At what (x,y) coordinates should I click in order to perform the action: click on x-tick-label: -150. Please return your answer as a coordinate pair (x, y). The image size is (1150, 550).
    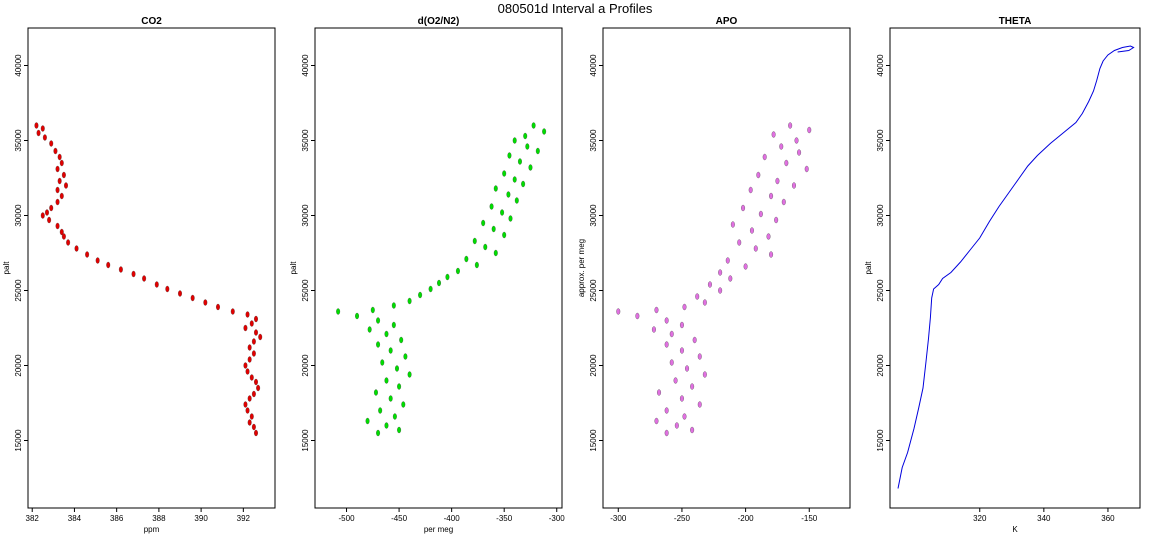
    Looking at the image, I should click on (809, 518).